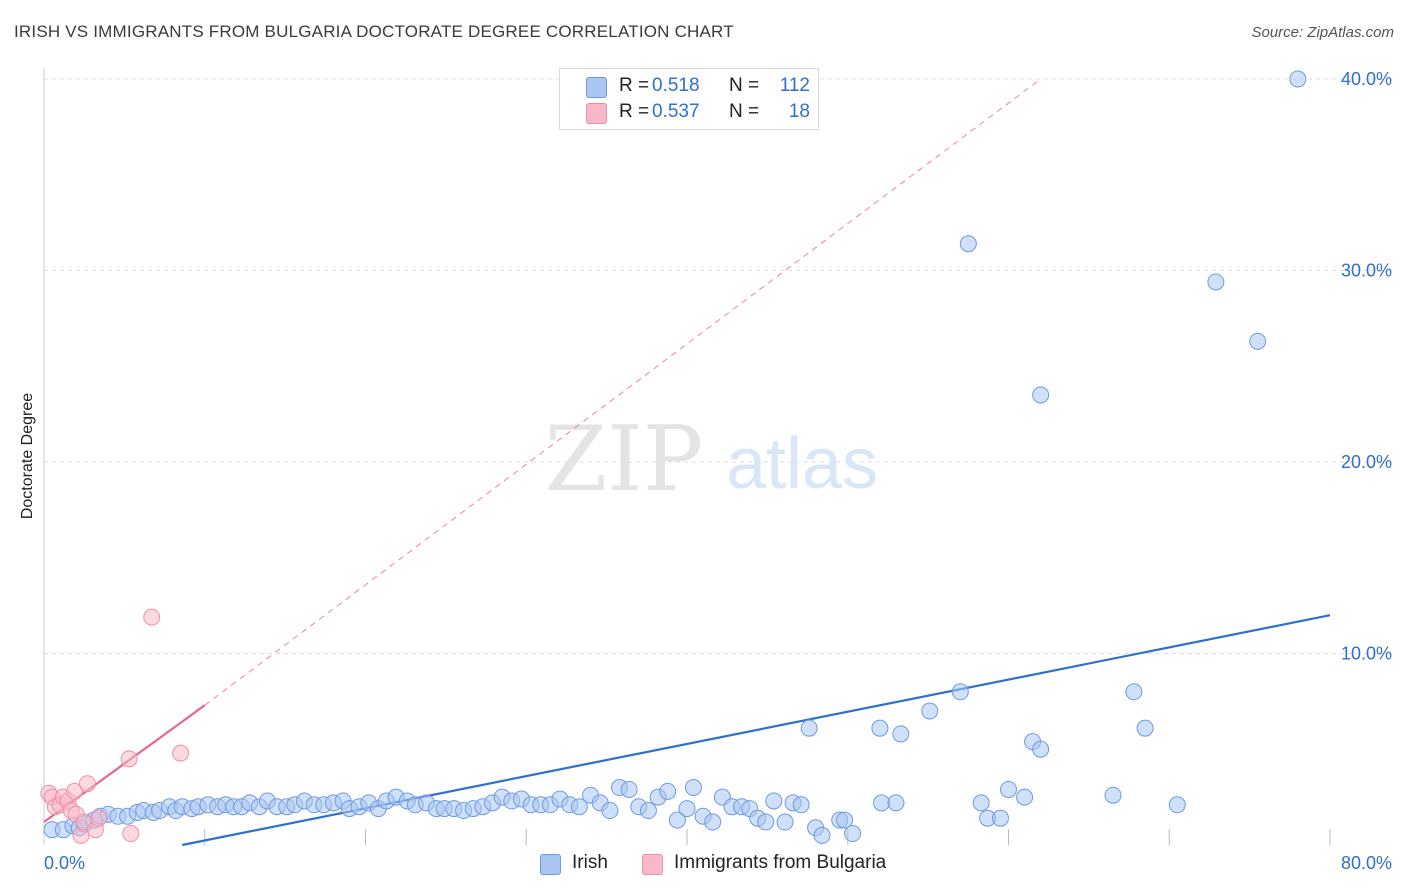 Image resolution: width=1406 pixels, height=892 pixels. I want to click on legend-swatch-bulgaria, so click(596, 113).